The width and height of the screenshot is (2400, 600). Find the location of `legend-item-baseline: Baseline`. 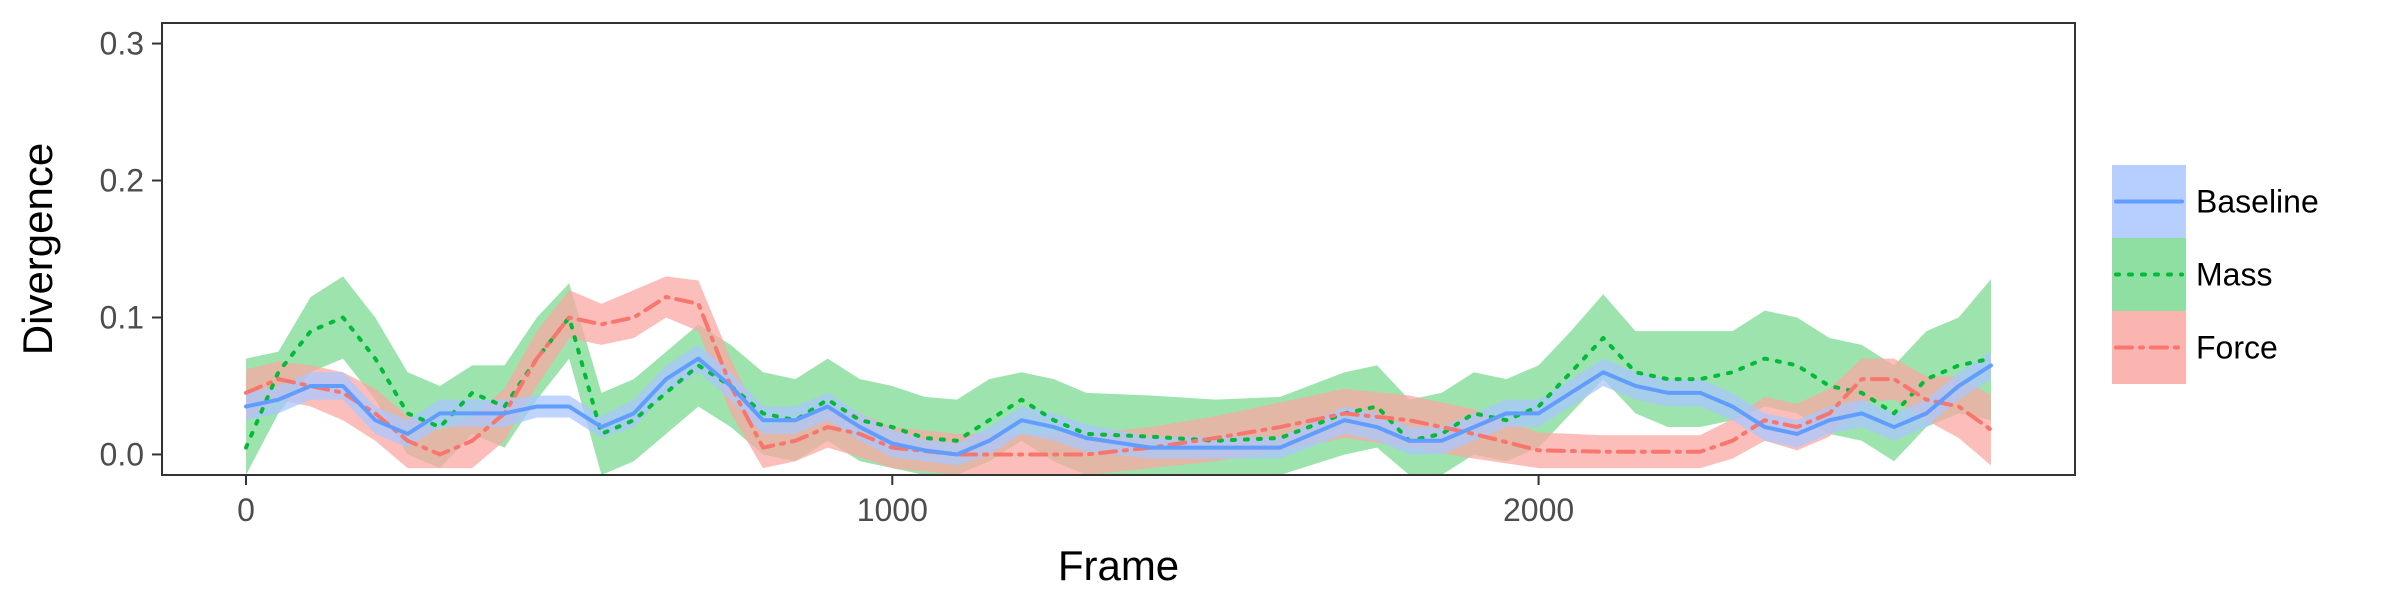

legend-item-baseline: Baseline is located at coordinates (2215, 201).